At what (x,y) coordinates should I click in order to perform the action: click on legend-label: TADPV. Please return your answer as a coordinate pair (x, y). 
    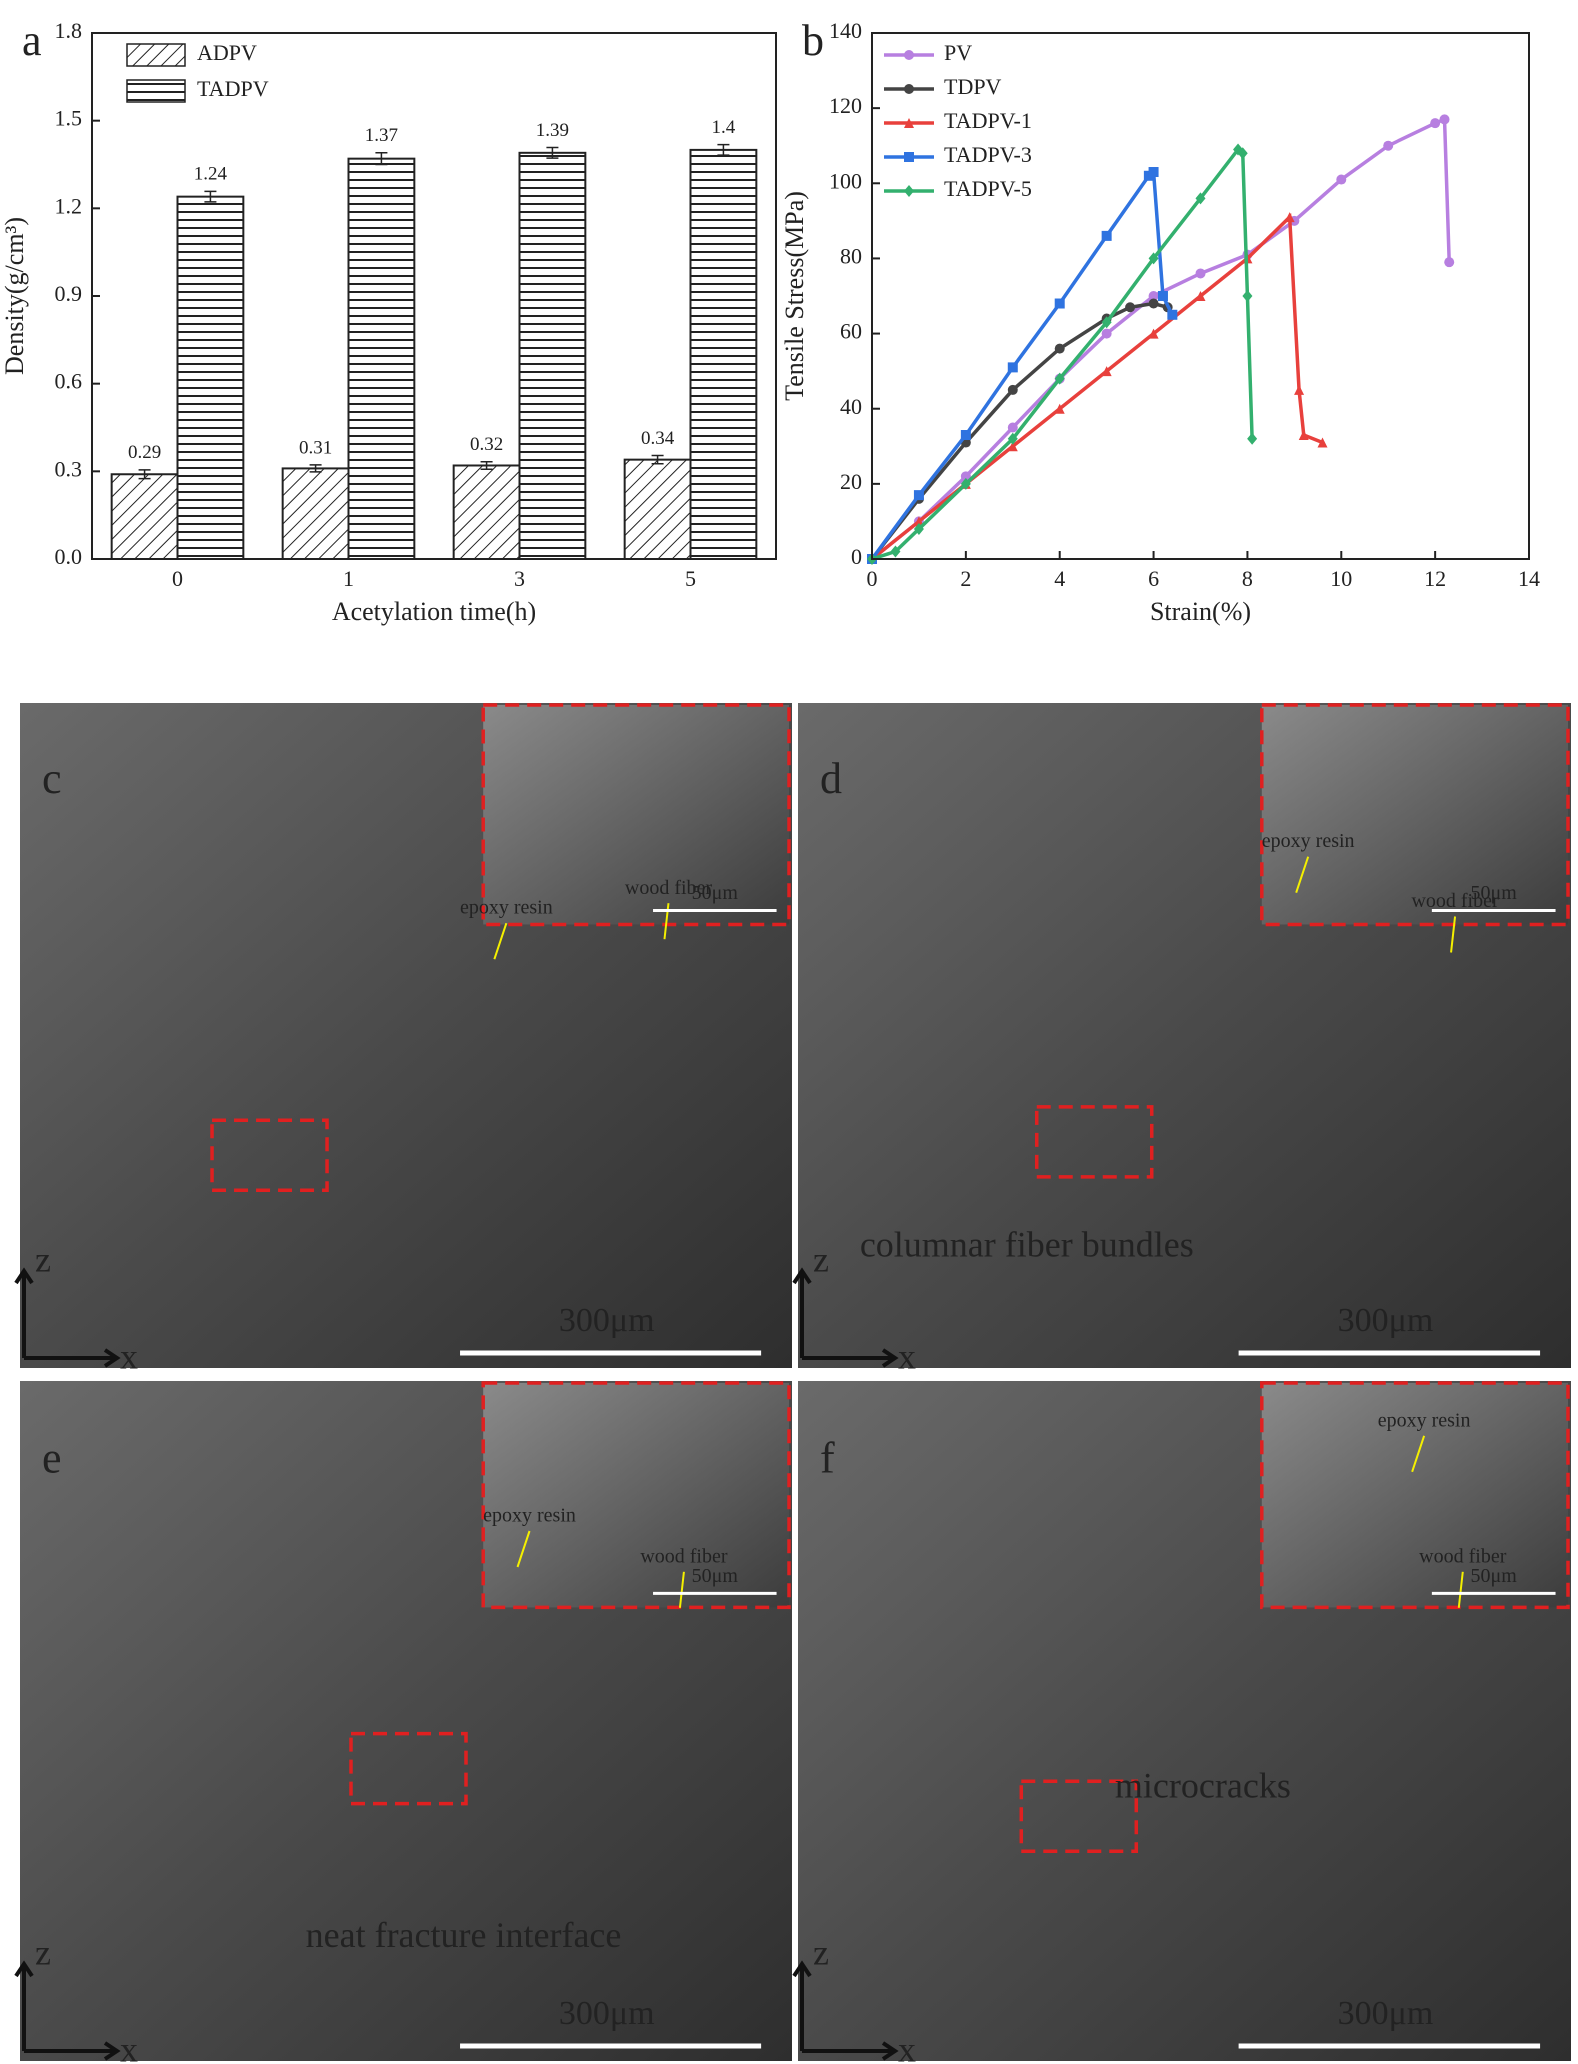
    Looking at the image, I should click on (233, 88).